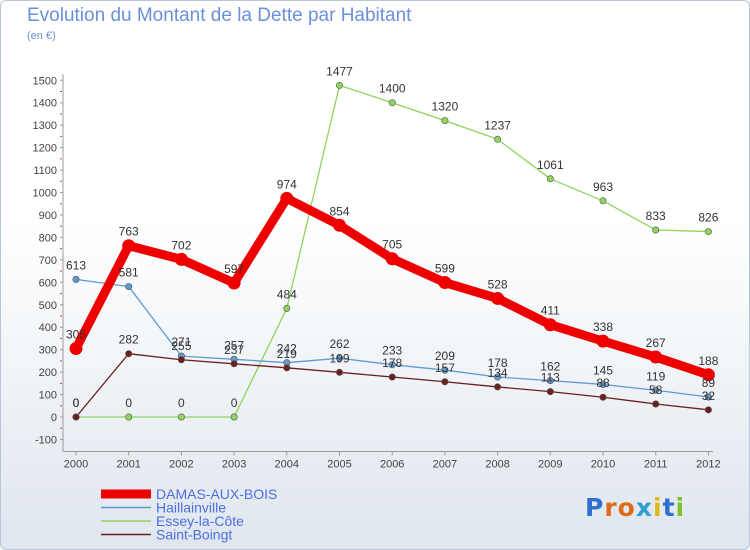 The width and height of the screenshot is (750, 550). I want to click on x-tick-label: 2005, so click(339, 464).